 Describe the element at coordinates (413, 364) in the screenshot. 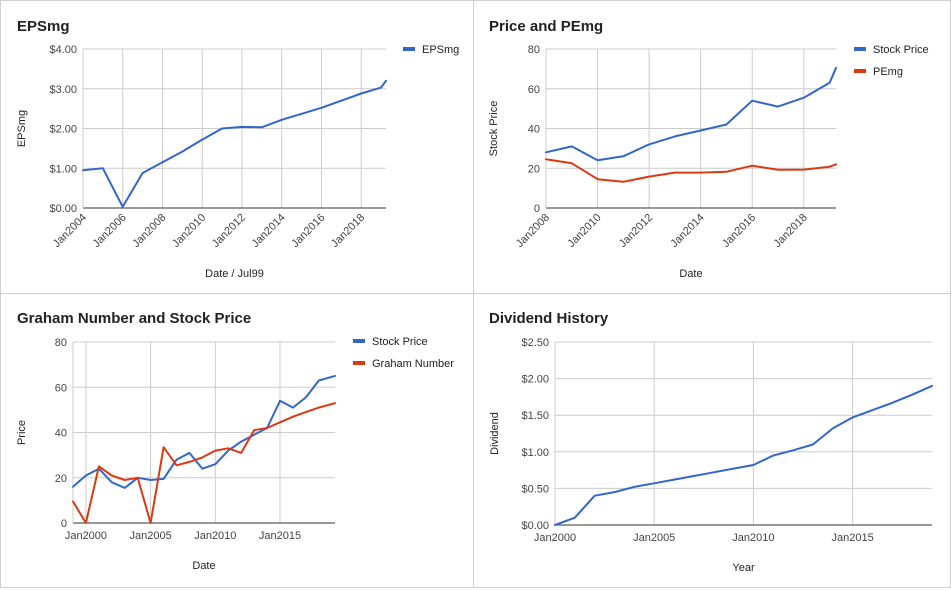

I see `legend-label: Graham Number` at that location.